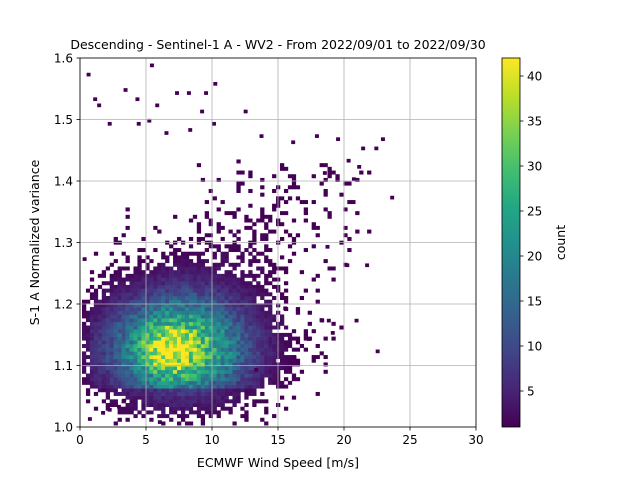 The height and width of the screenshot is (480, 640). Describe the element at coordinates (475, 440) in the screenshot. I see `x-tick-label: 30` at that location.